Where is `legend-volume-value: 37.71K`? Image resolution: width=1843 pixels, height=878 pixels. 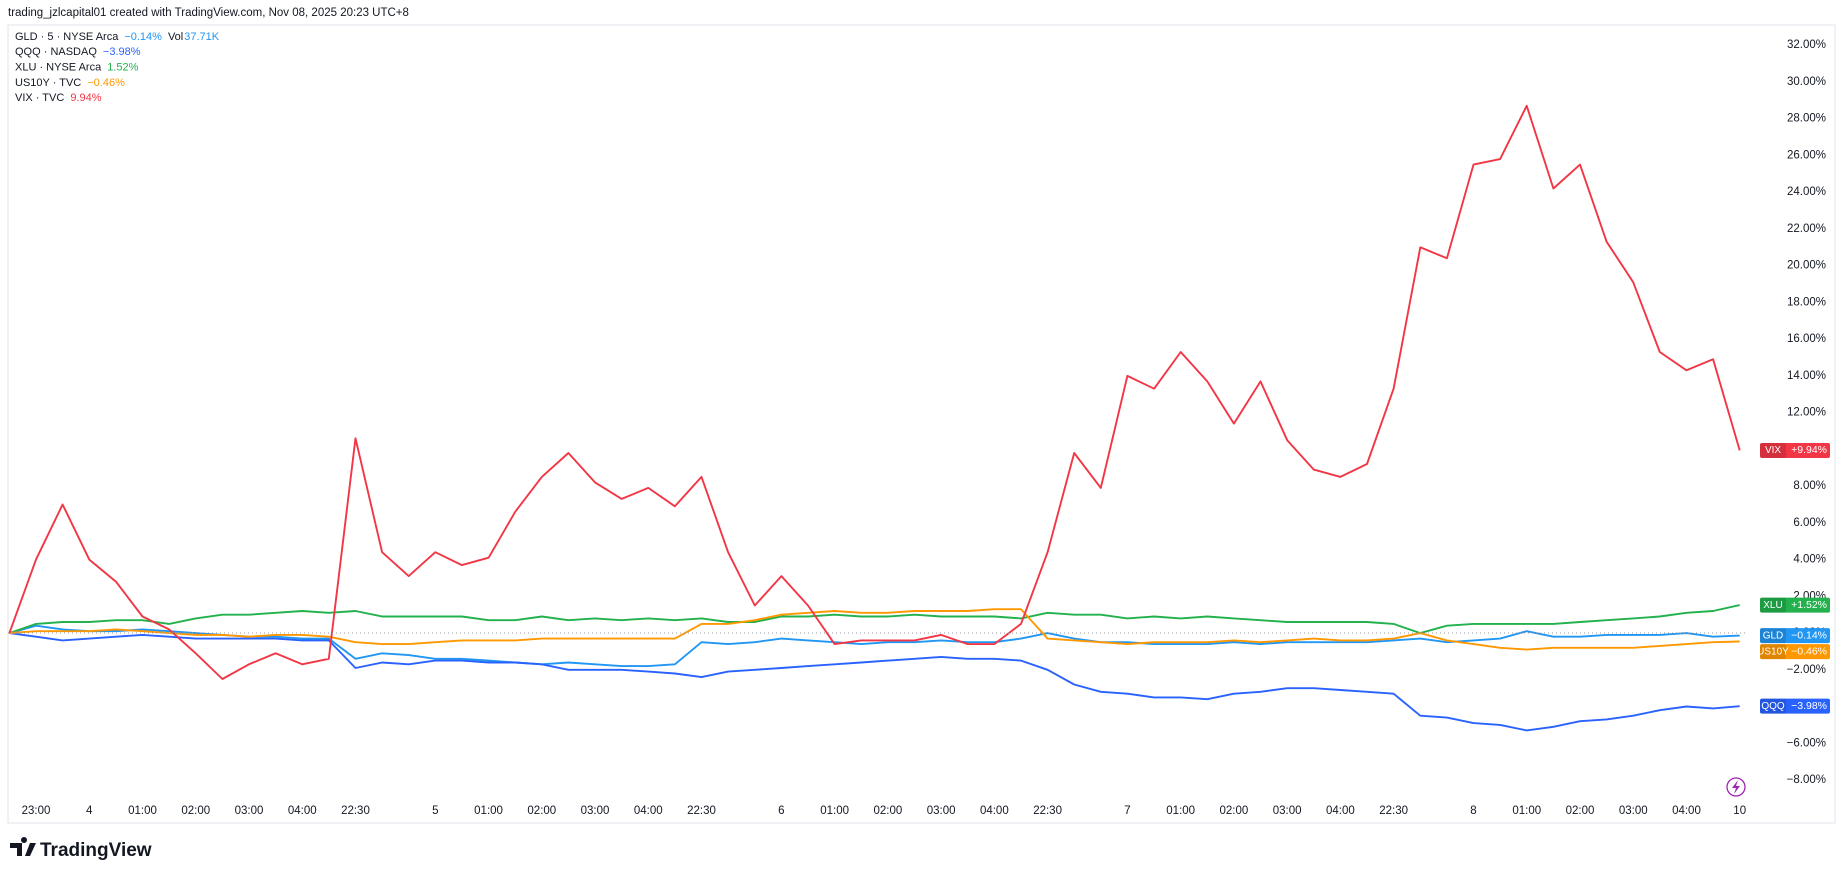
legend-volume-value: 37.71K is located at coordinates (202, 37).